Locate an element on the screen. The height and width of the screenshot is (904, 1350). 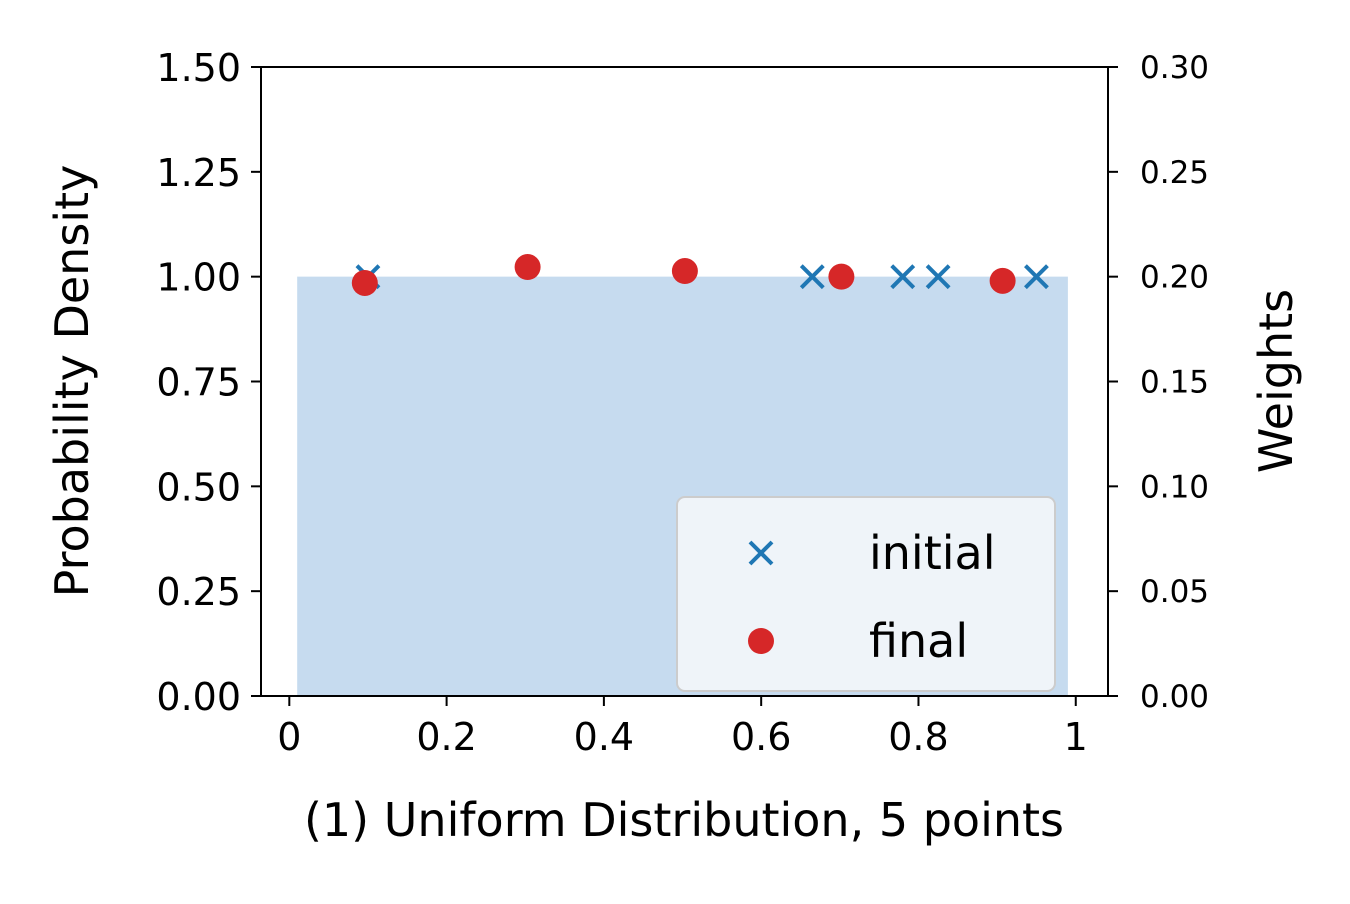
y-tick-label: 0.75 is located at coordinates (198, 383).